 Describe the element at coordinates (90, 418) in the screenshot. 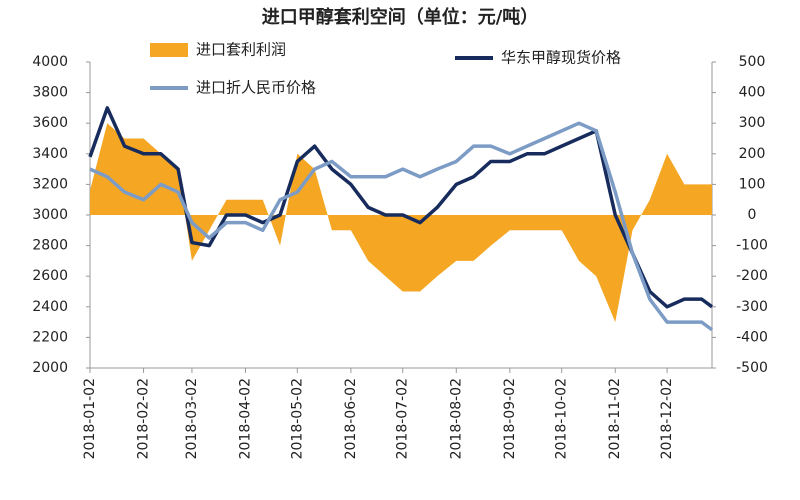

I see `x-tick-label: 2018-01-02` at that location.